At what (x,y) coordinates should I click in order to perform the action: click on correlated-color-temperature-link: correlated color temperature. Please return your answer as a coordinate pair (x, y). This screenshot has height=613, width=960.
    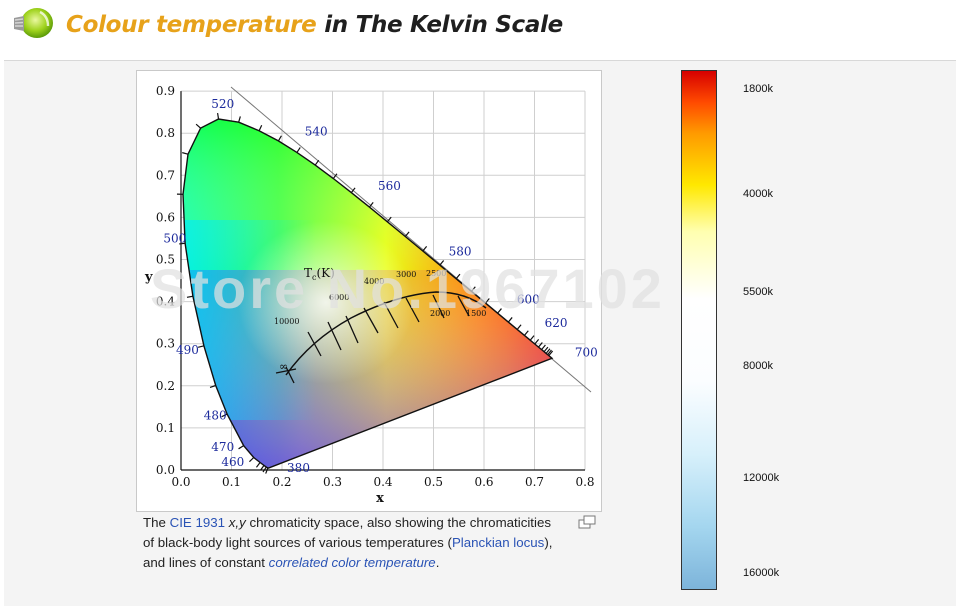
    Looking at the image, I should click on (352, 562).